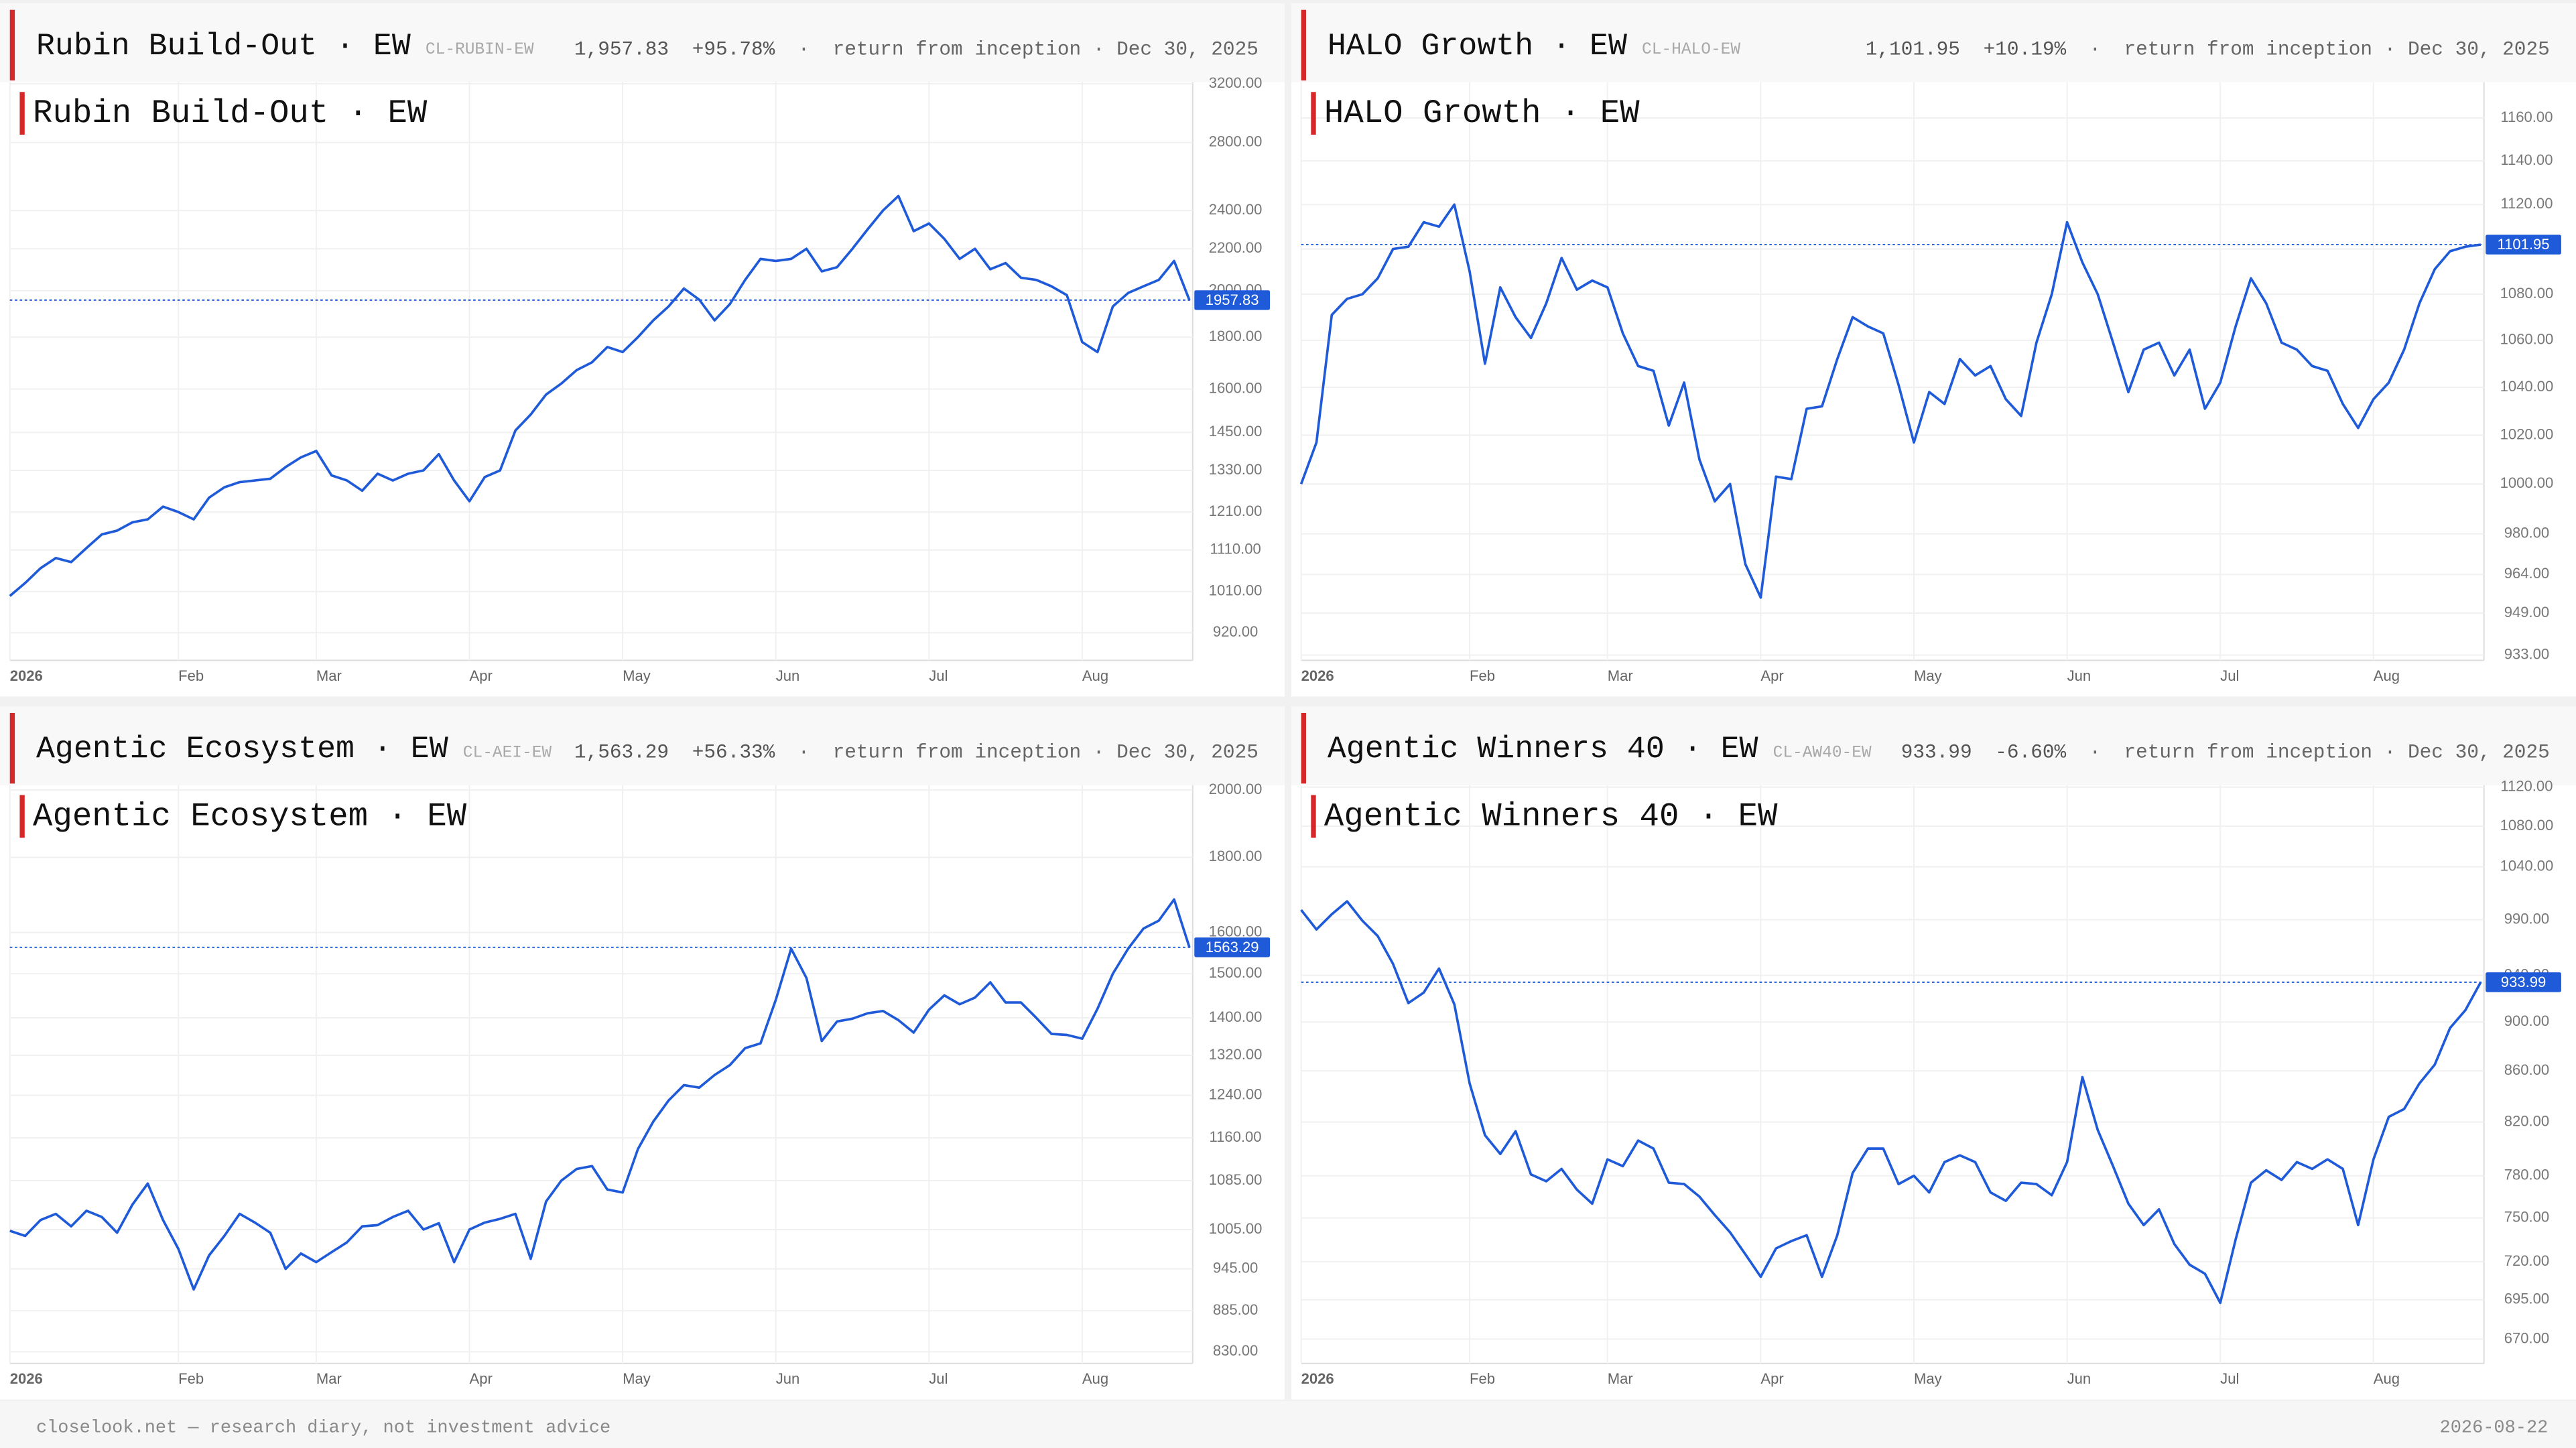  I want to click on change: +95.78%, so click(733, 49).